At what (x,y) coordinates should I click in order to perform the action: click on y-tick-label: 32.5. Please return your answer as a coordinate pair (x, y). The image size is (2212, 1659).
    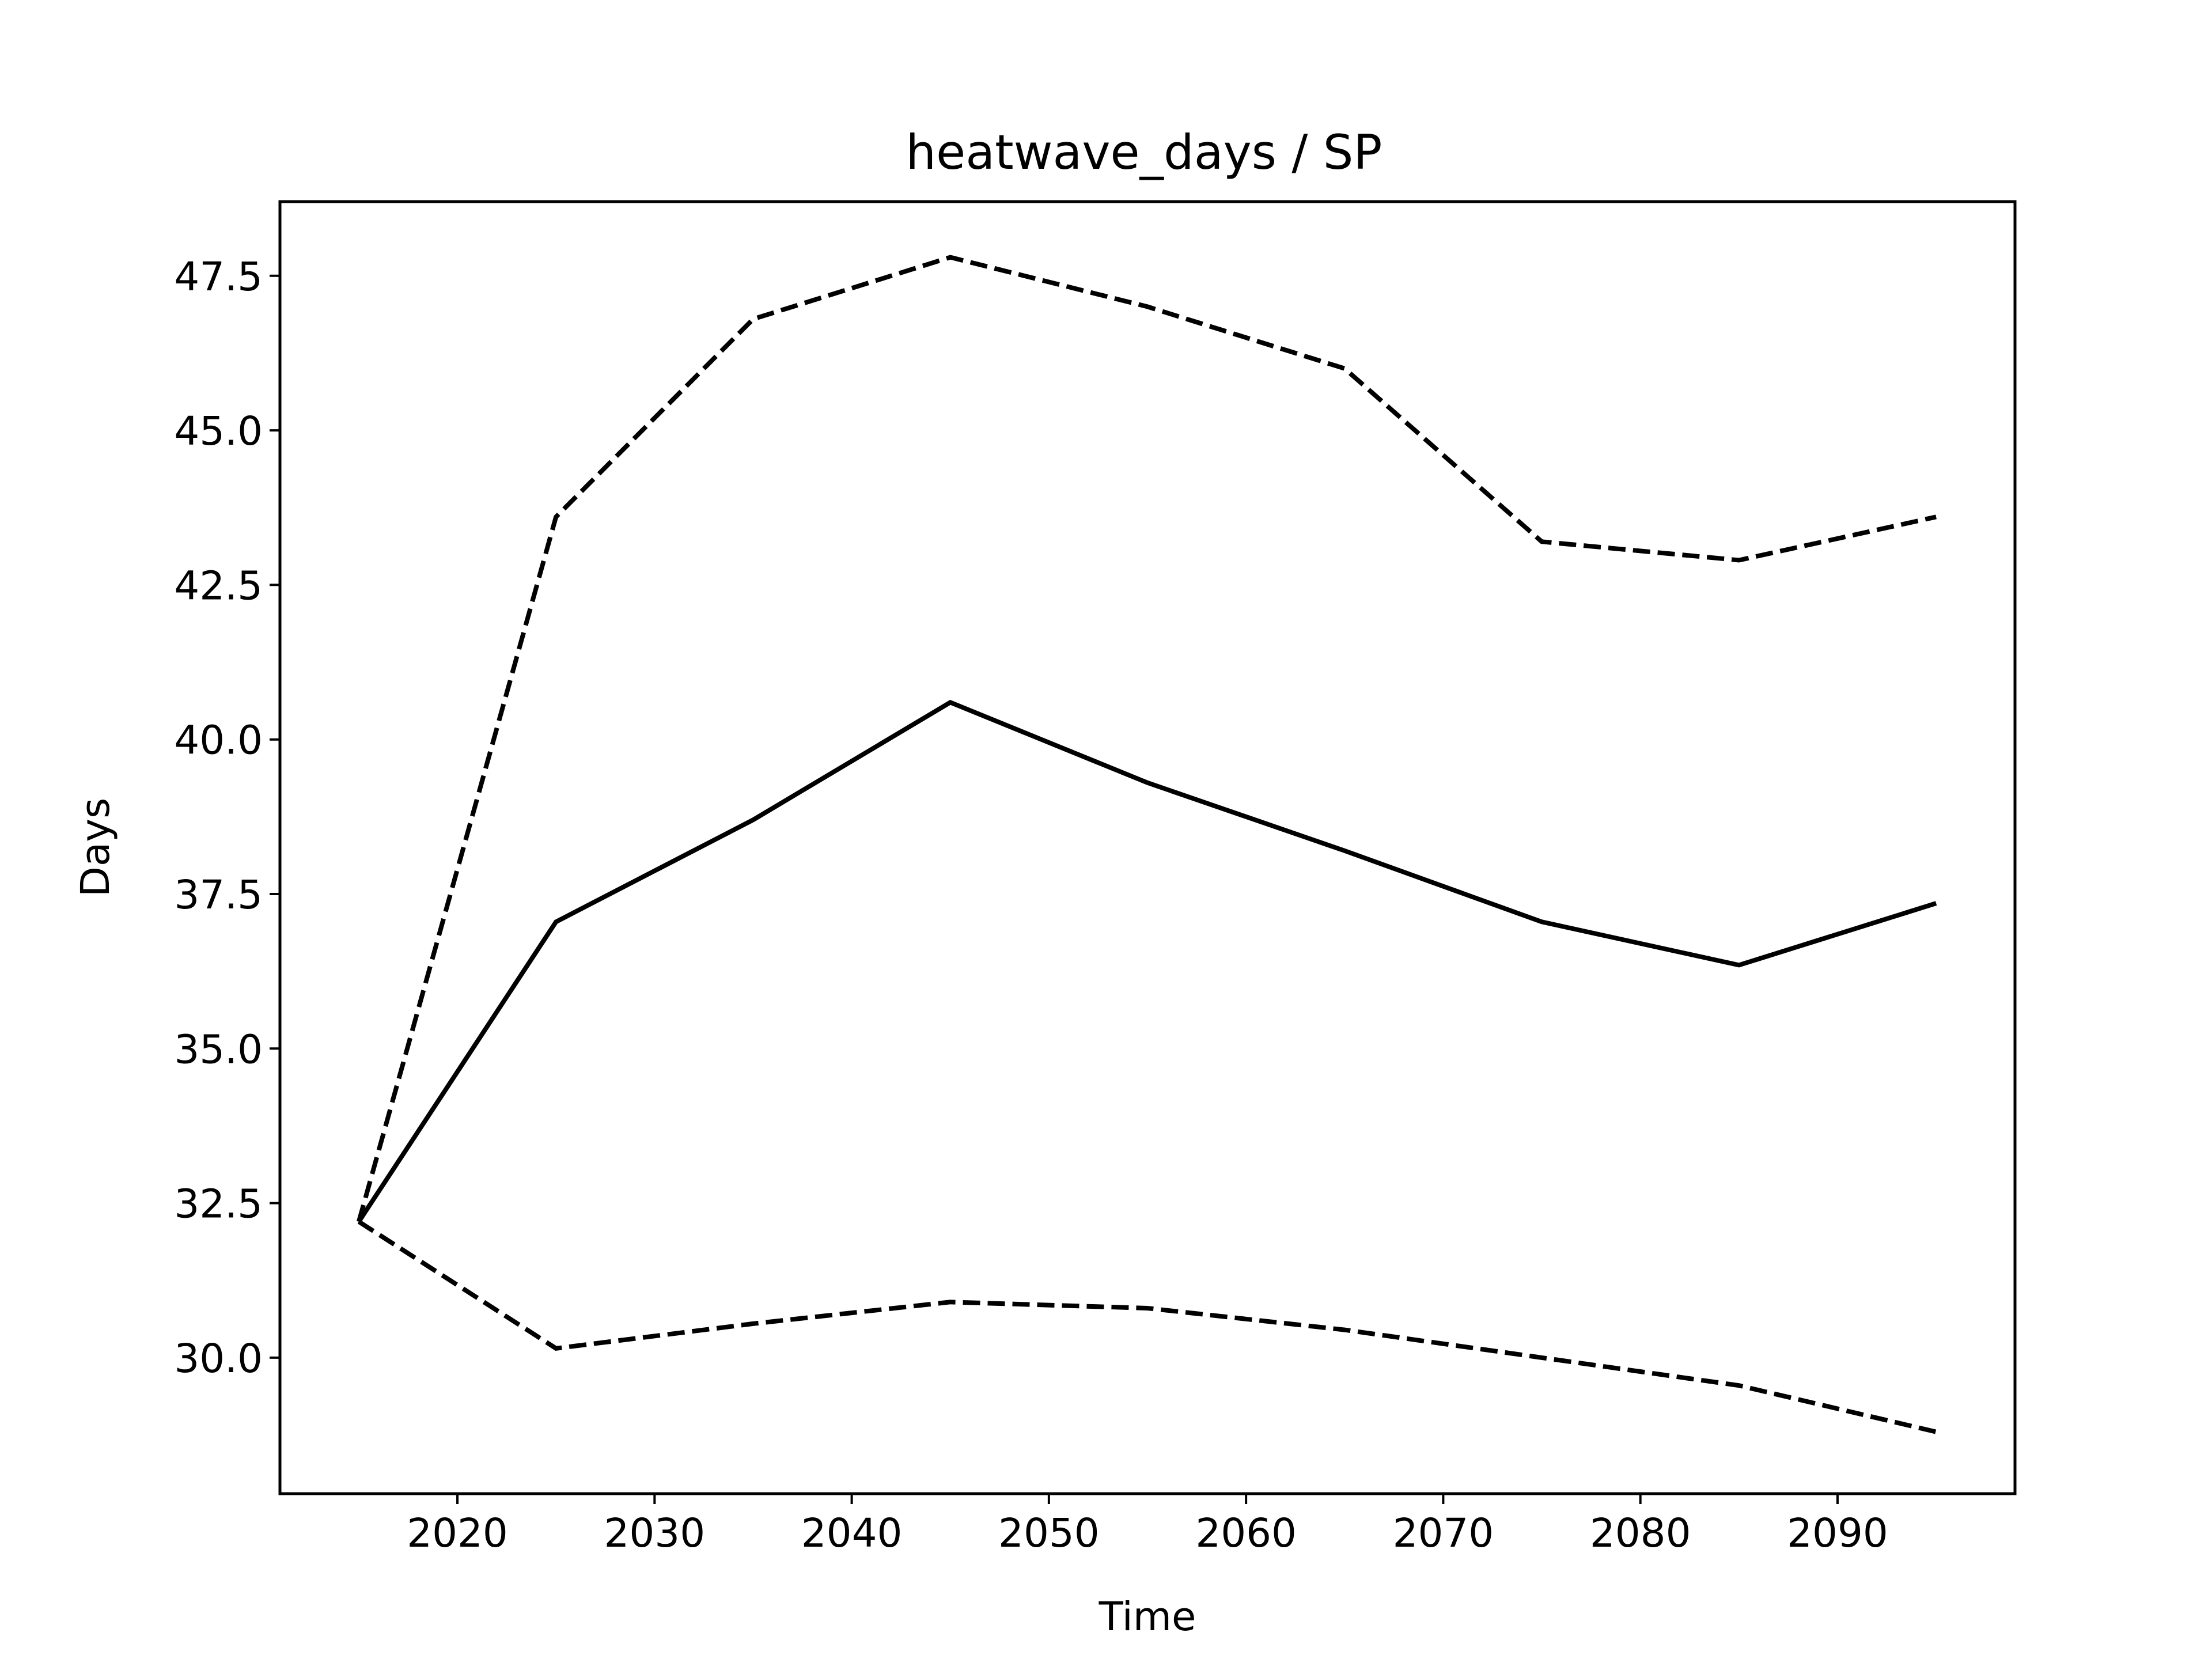
    Looking at the image, I should click on (218, 1204).